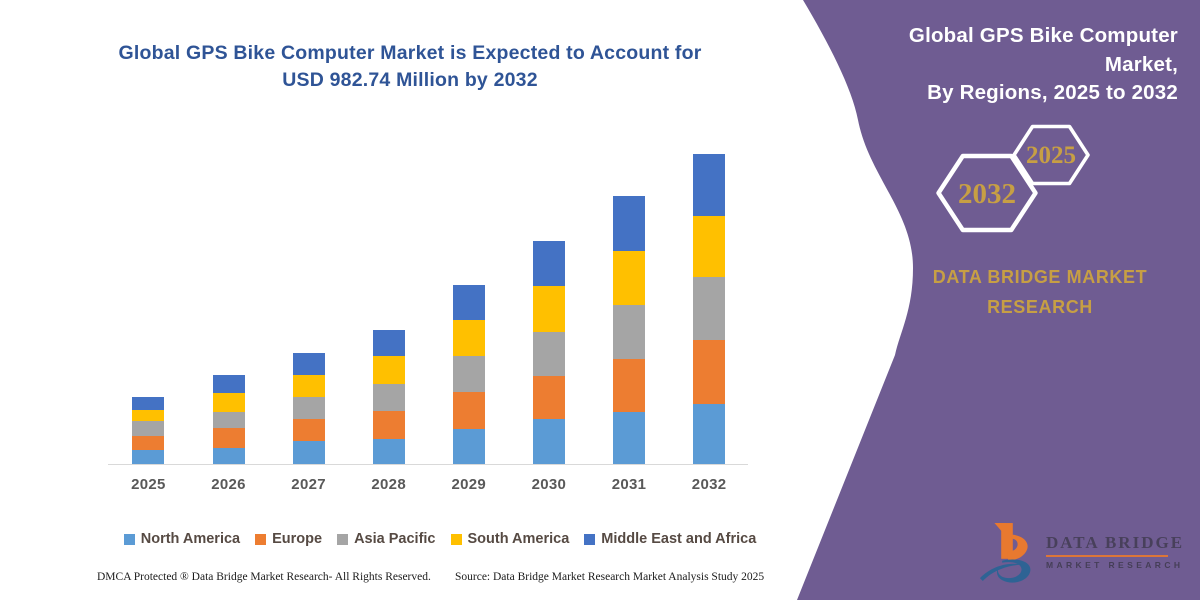 Image resolution: width=1200 pixels, height=600 pixels. What do you see at coordinates (228, 437) in the screenshot?
I see `bar-segment-europe-2026` at bounding box center [228, 437].